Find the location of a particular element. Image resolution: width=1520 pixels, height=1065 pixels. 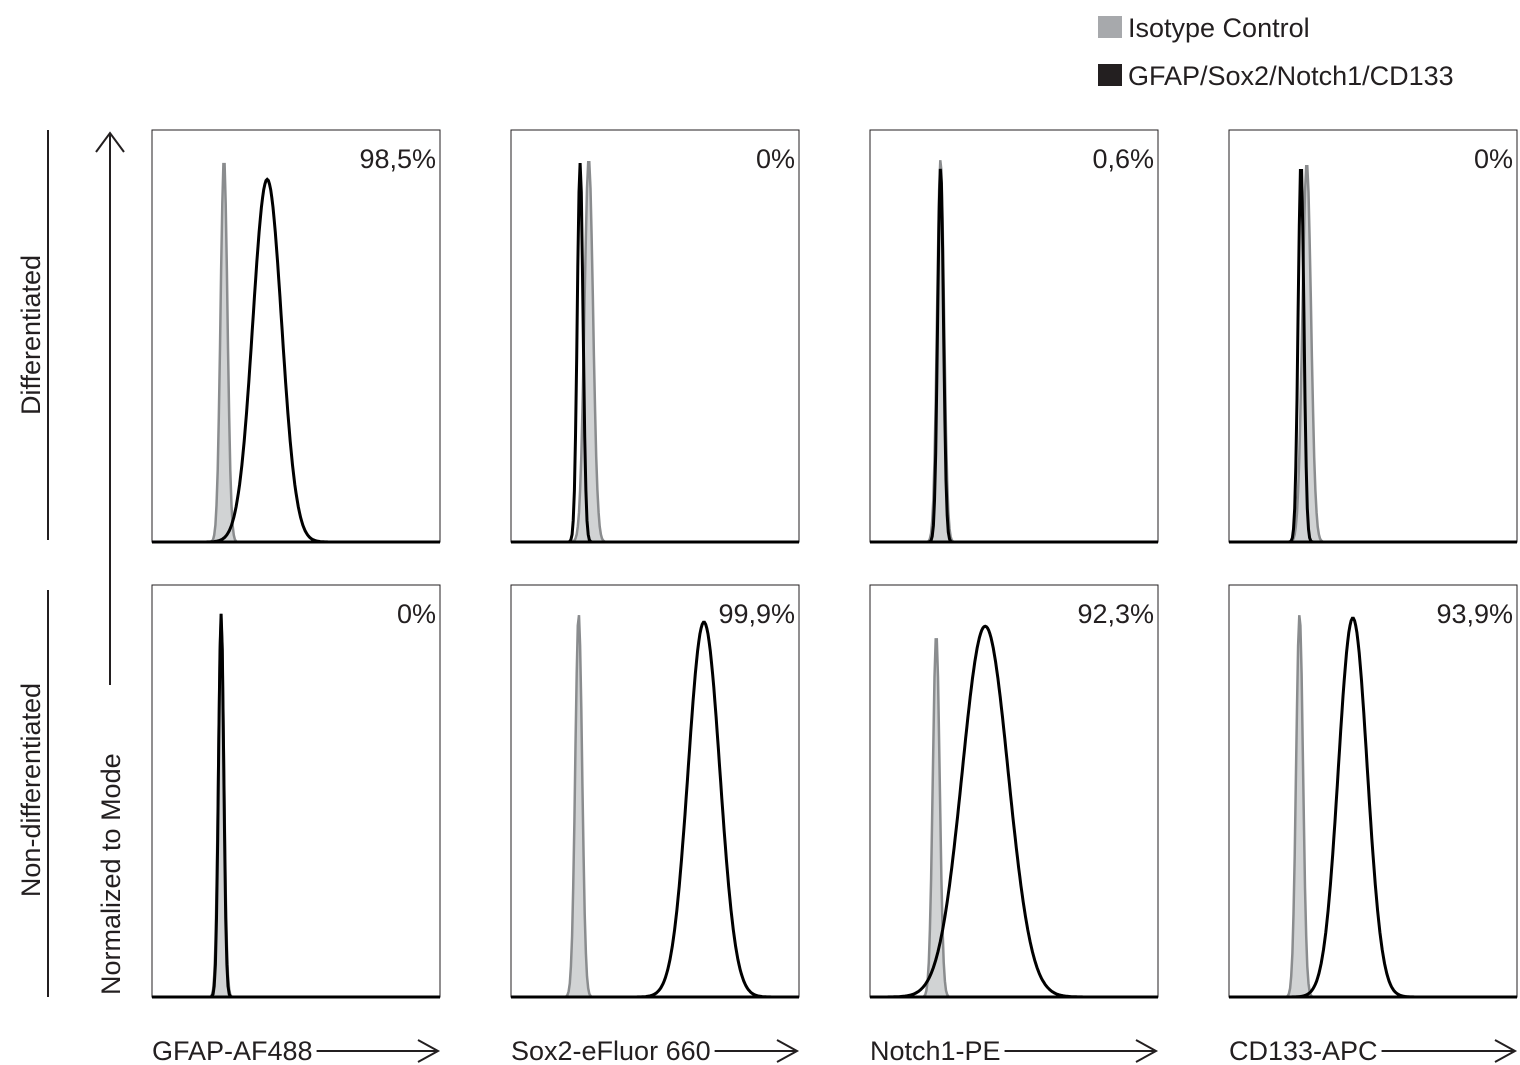

percent-label: 92,3% is located at coordinates (1115, 614).